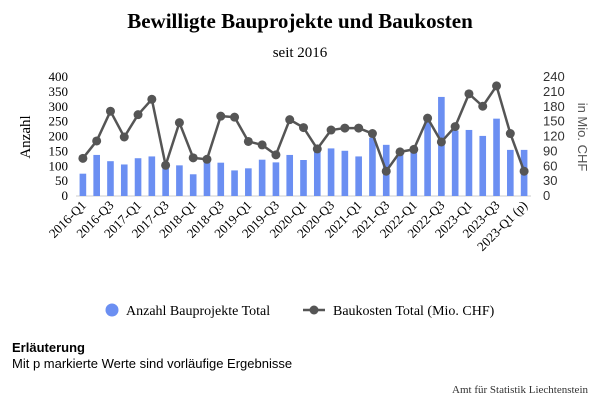 The image size is (600, 400). What do you see at coordinates (26, 136) in the screenshot?
I see `y-axis-label-left: Anzahl` at bounding box center [26, 136].